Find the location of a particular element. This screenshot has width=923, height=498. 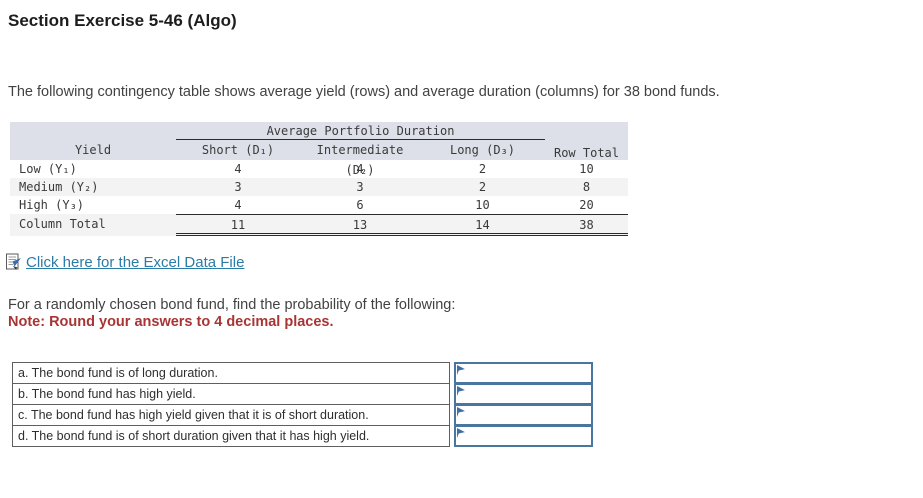

answer-input-d is located at coordinates (523, 436).